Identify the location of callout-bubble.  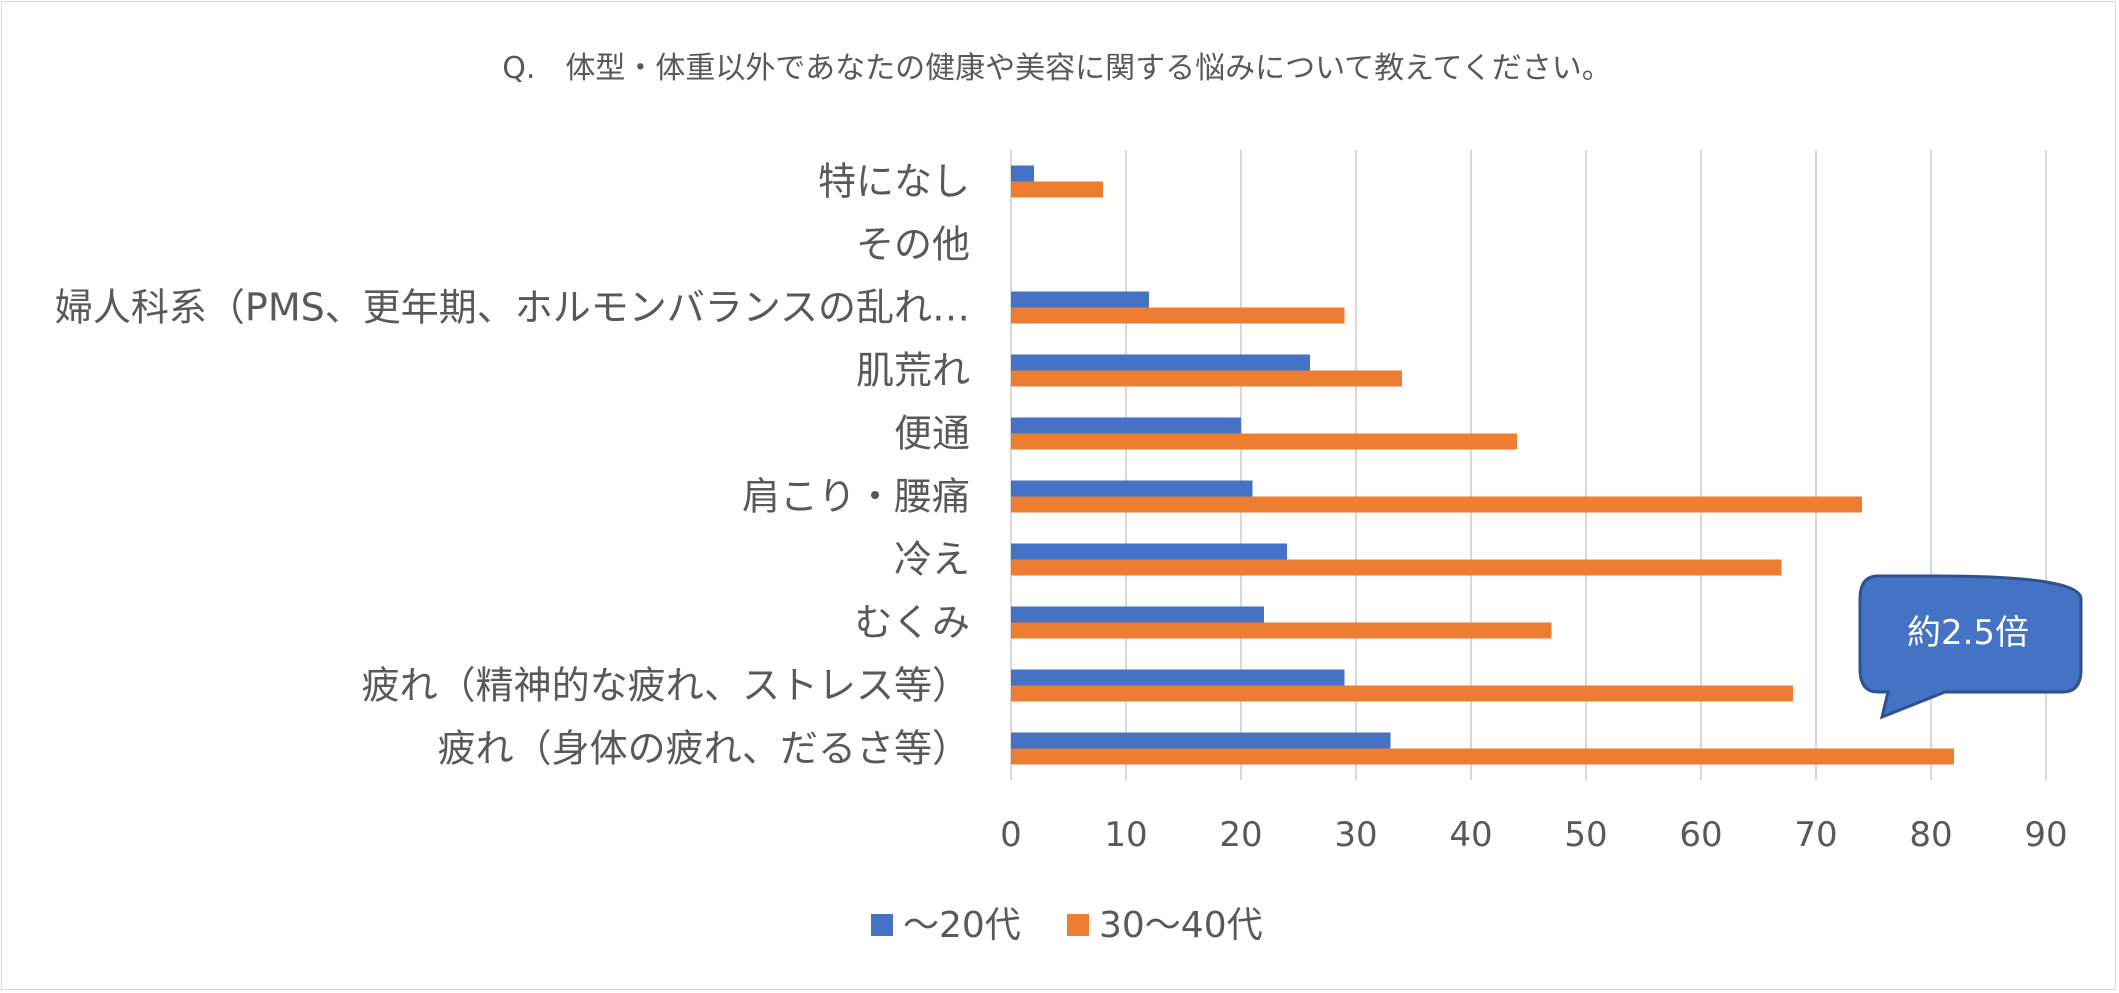
(1970, 647).